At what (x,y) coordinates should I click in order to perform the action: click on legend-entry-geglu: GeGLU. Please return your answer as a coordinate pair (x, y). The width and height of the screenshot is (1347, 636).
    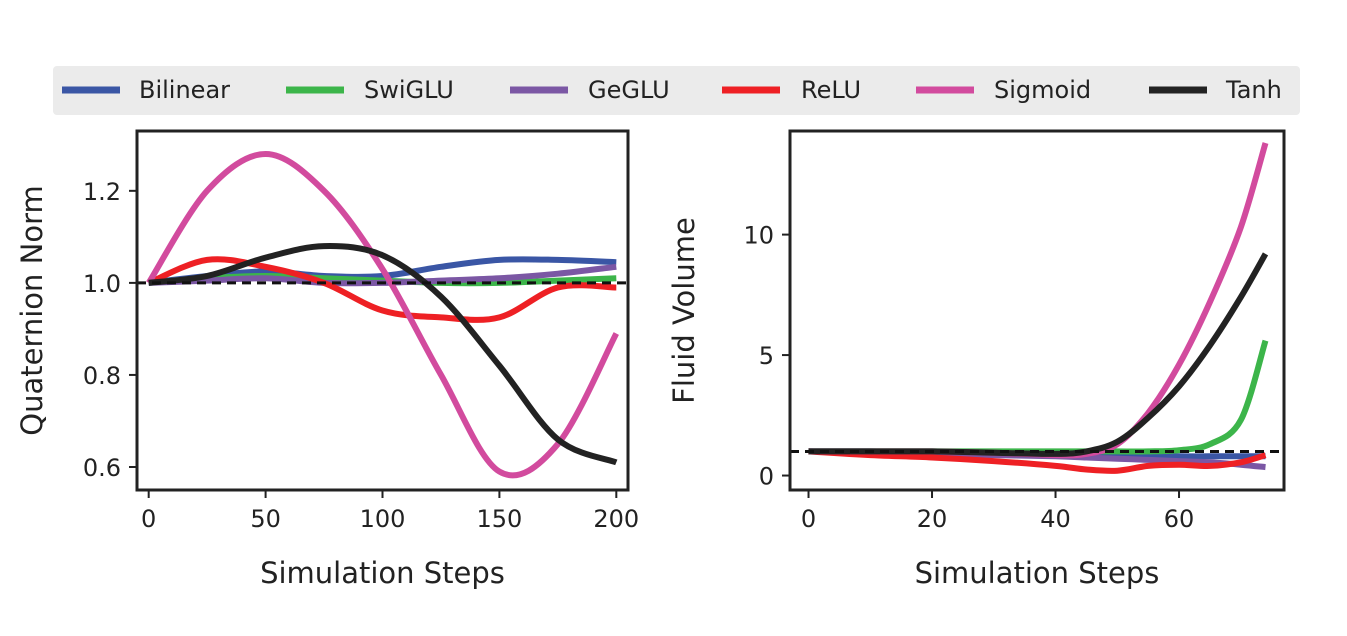
    Looking at the image, I should click on (590, 90).